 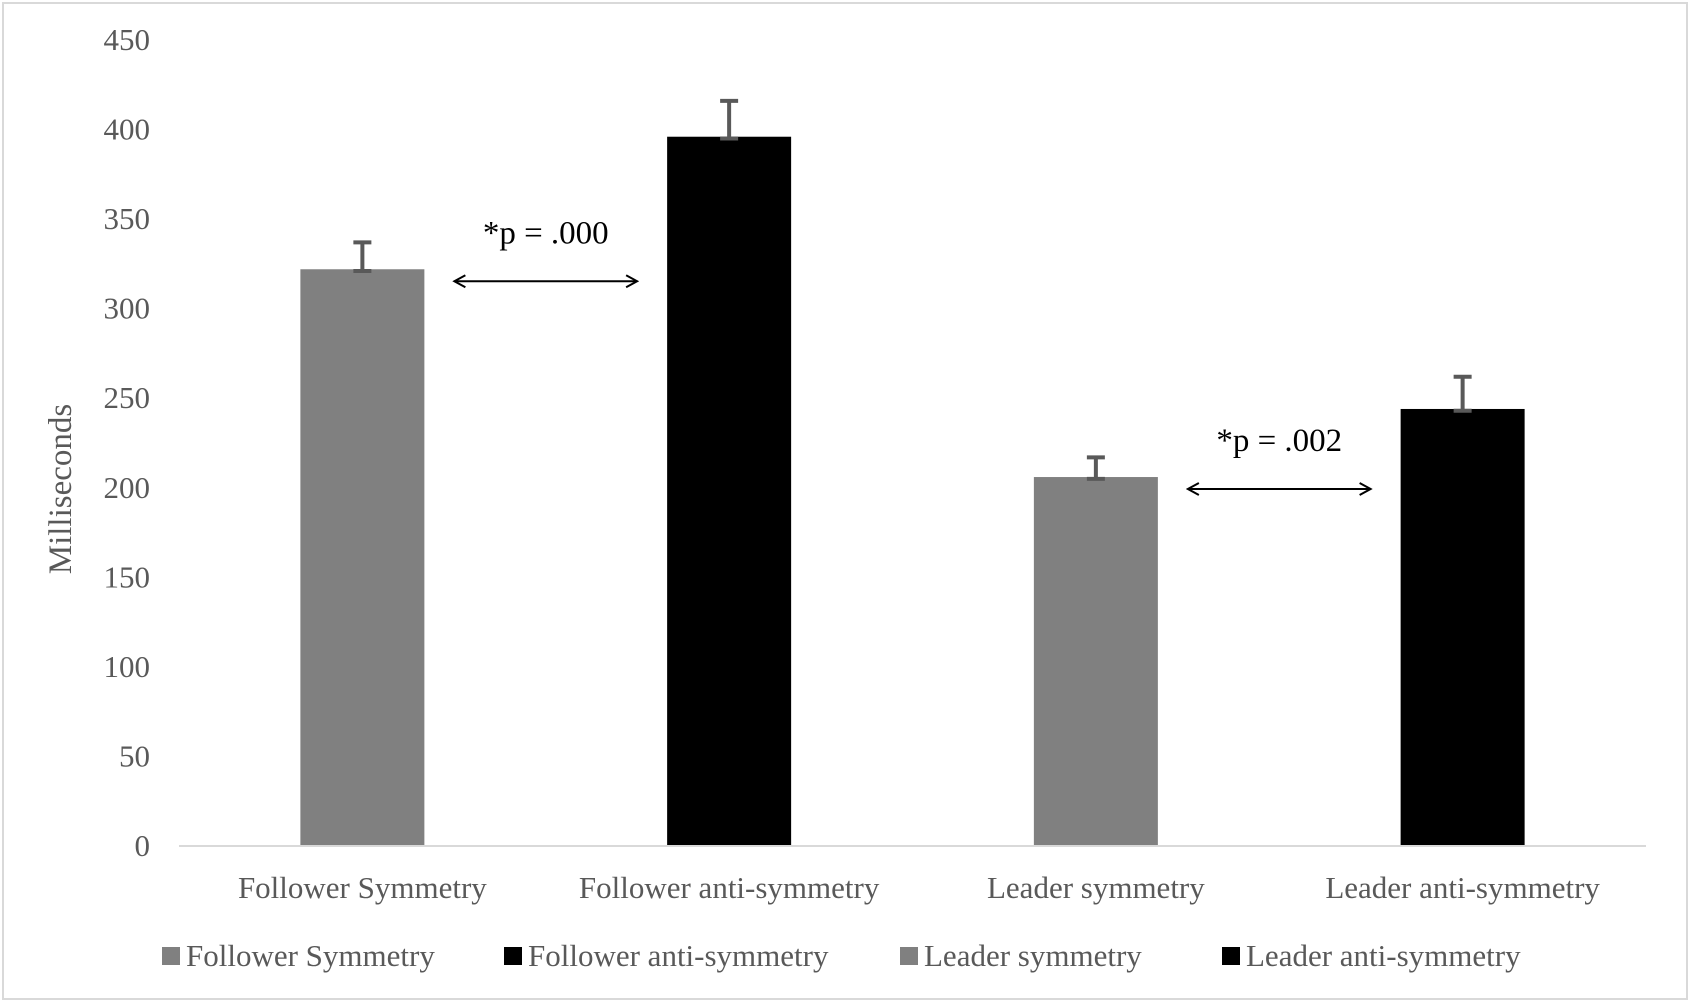 I want to click on significance-label: *p = .002, so click(x=1279, y=441).